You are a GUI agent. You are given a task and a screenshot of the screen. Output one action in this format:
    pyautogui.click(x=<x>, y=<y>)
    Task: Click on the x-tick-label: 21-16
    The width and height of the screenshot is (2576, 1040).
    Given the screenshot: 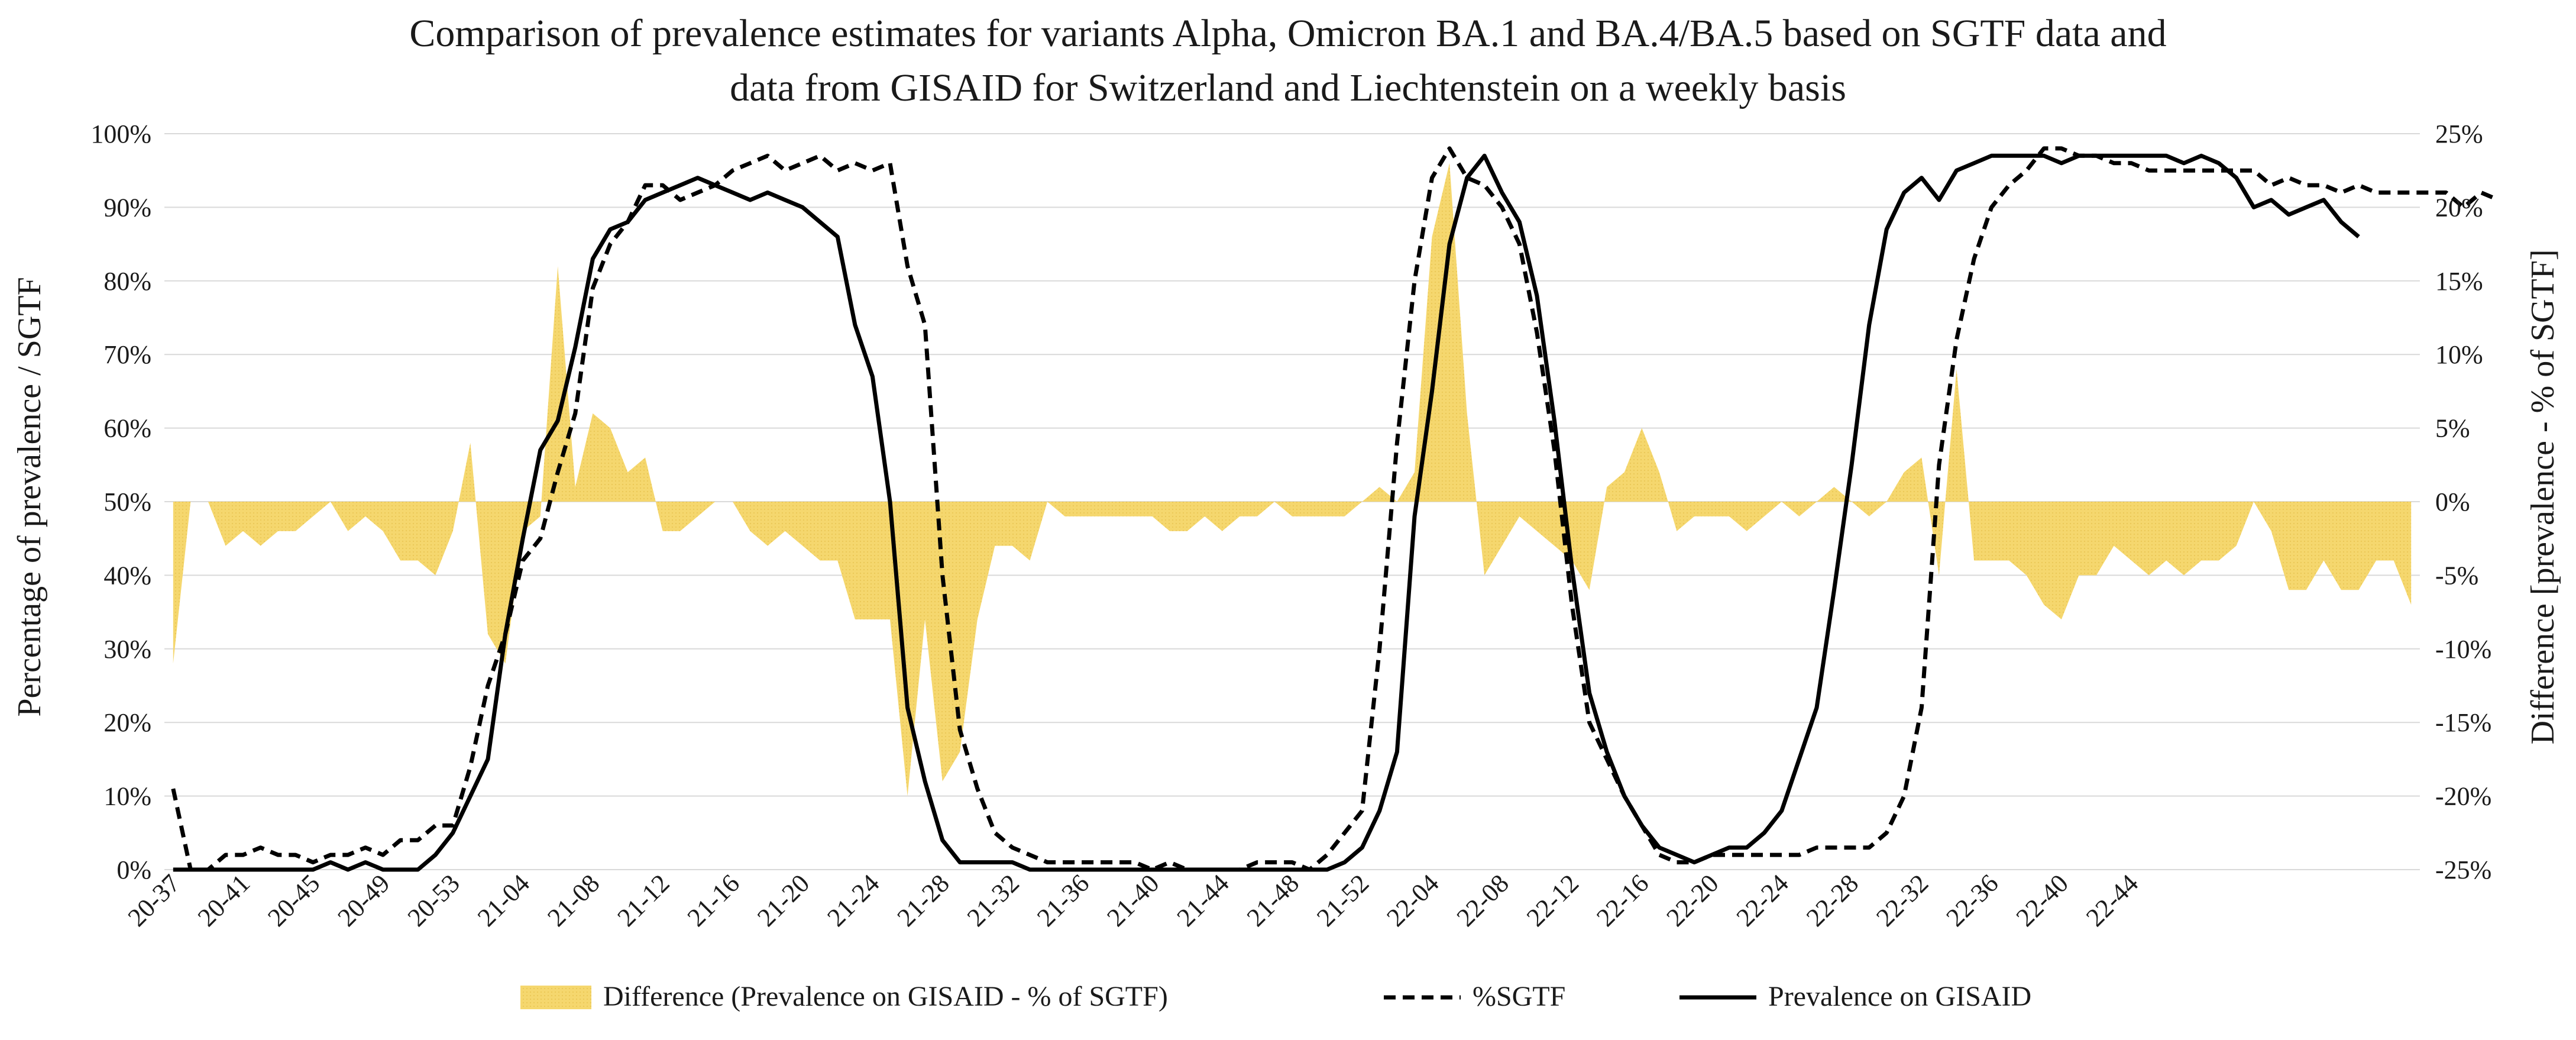 What is the action you would take?
    pyautogui.click(x=713, y=900)
    